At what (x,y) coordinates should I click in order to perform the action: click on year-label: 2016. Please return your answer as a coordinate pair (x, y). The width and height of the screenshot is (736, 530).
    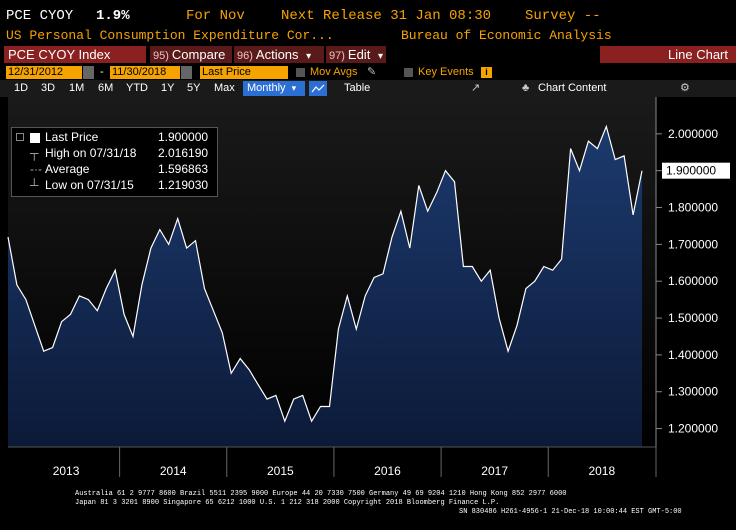
    Looking at the image, I should click on (387, 471).